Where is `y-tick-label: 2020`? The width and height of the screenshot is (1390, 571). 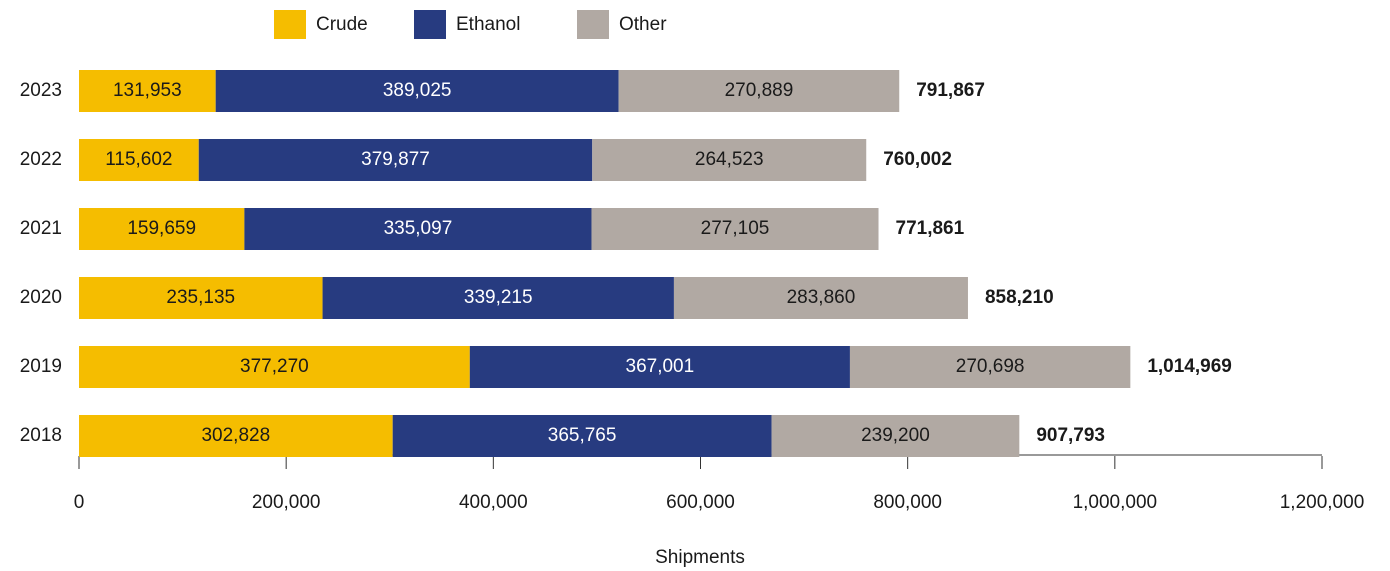 y-tick-label: 2020 is located at coordinates (41, 297).